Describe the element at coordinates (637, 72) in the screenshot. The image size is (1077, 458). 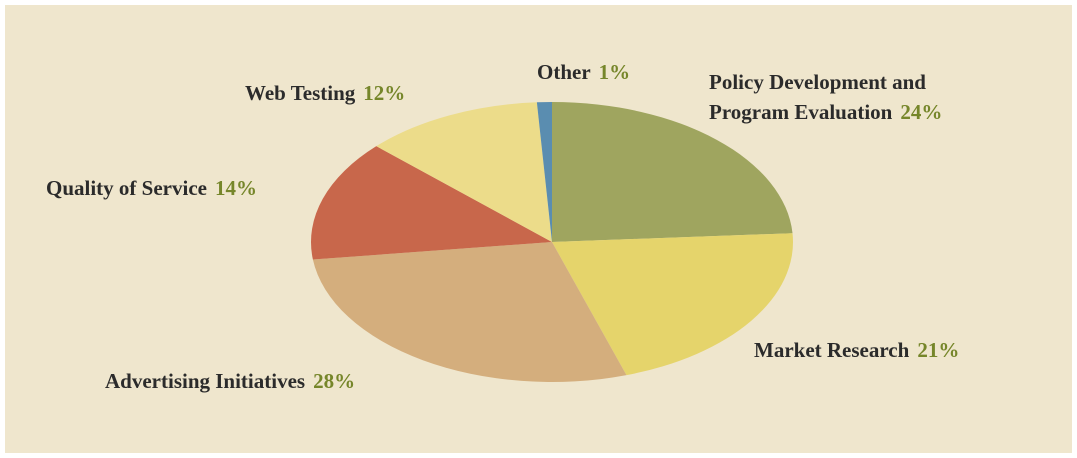
I see `slice-label: Other 1%` at that location.